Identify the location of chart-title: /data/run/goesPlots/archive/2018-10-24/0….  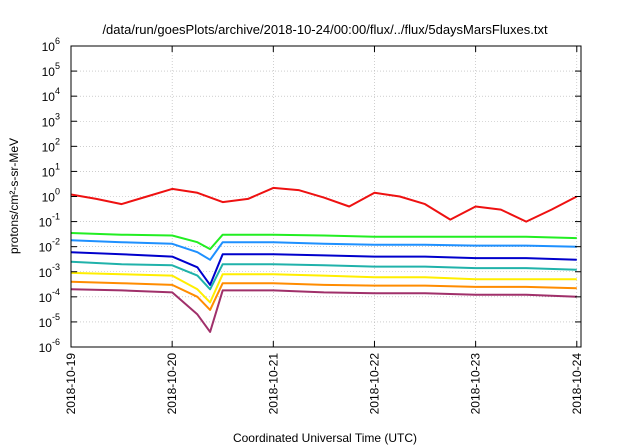
(325, 29).